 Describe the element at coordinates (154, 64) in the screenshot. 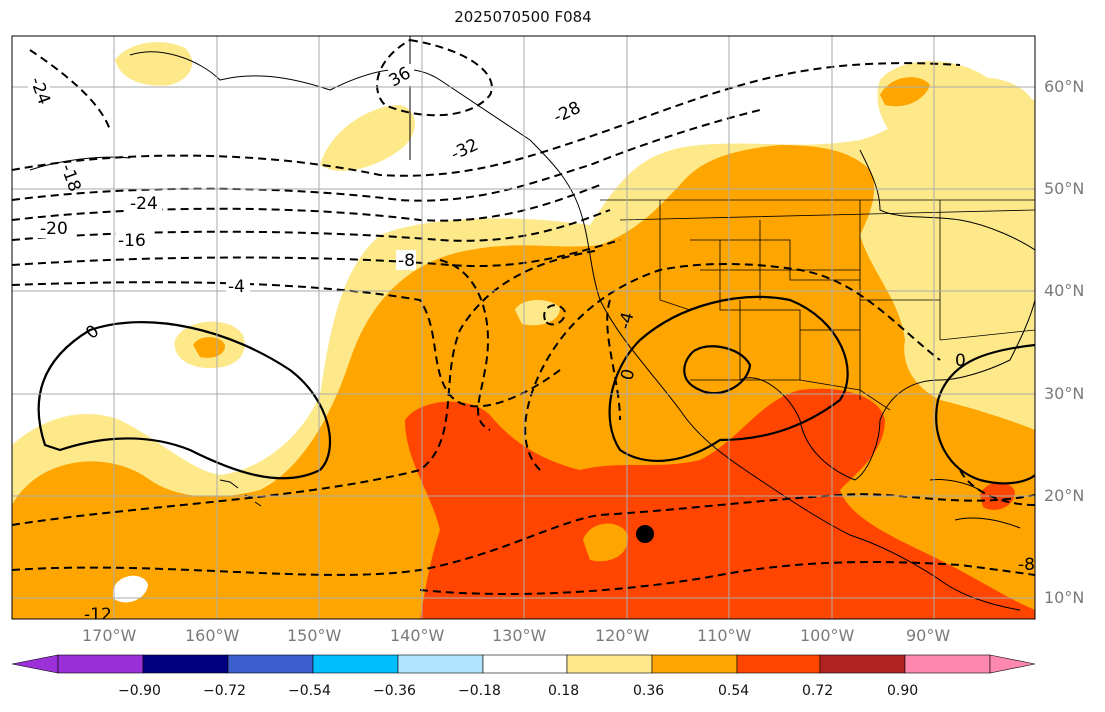

I see `fill-yellow-bering` at that location.